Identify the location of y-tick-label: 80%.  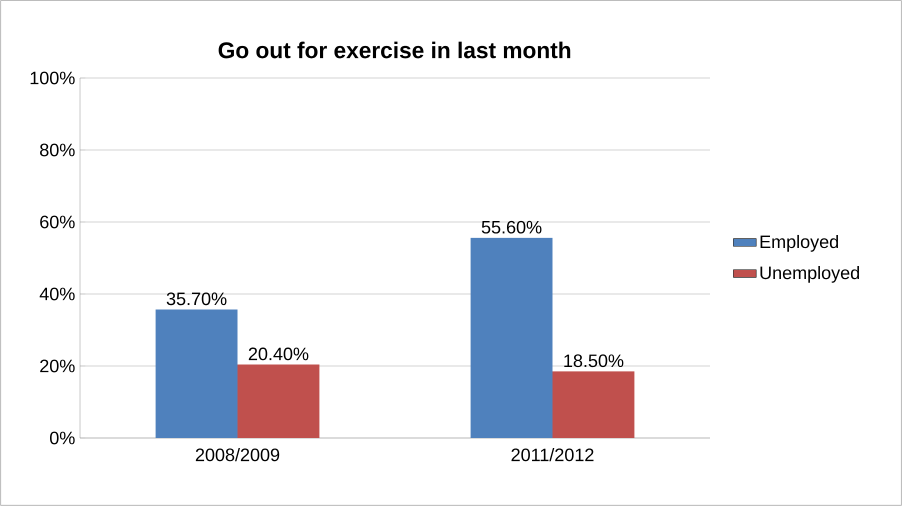
(57, 150).